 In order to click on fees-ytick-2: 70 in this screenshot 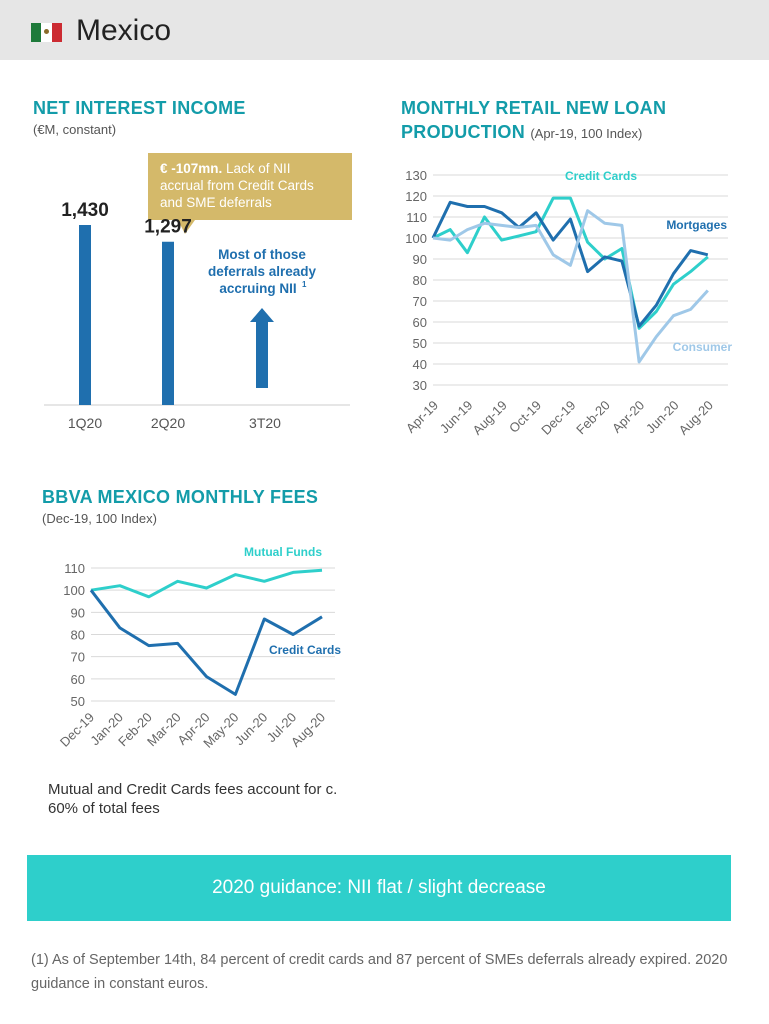, I will do `click(78, 657)`.